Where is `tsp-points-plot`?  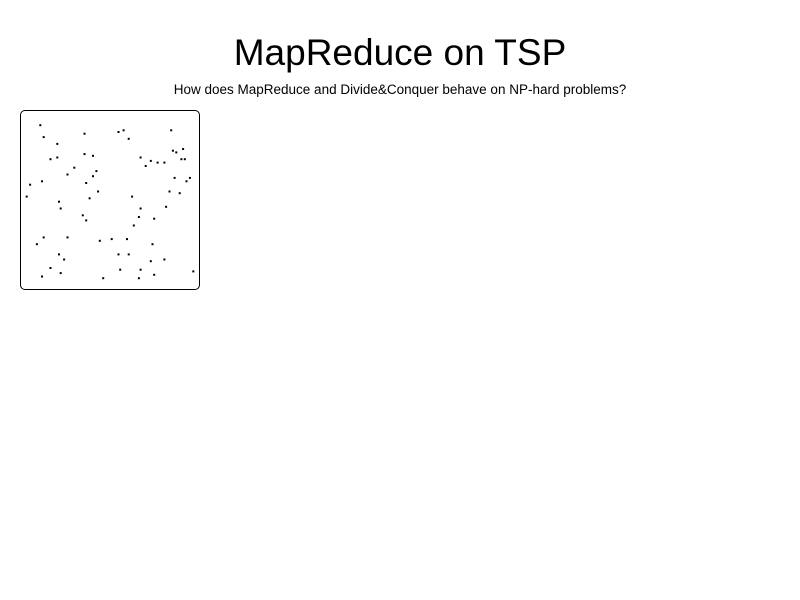 tsp-points-plot is located at coordinates (110, 202).